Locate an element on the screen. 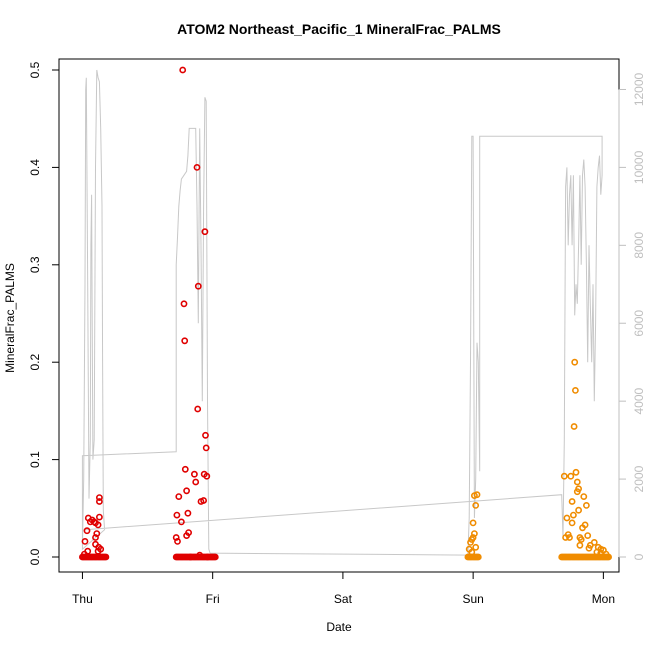  y-tick-label: 0.4 is located at coordinates (35, 167).